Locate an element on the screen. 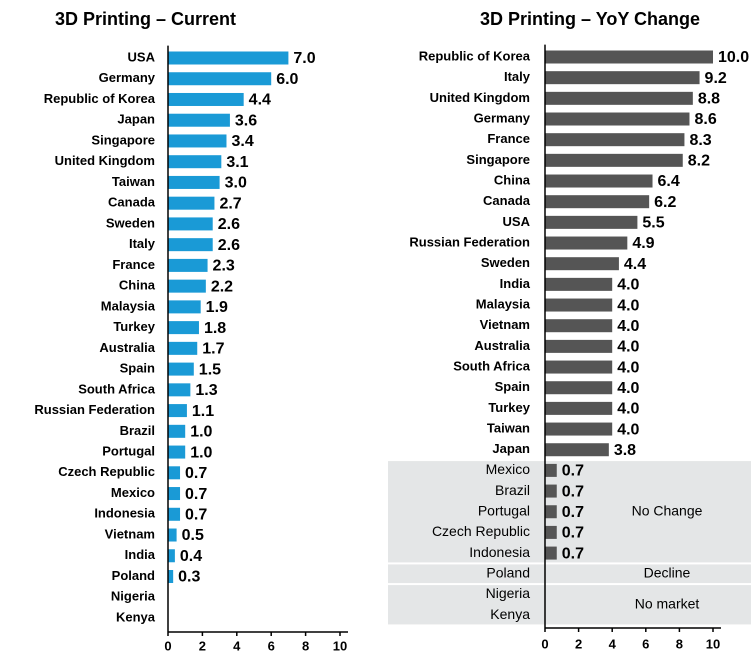 The width and height of the screenshot is (751, 658). annotation: No Change is located at coordinates (667, 510).